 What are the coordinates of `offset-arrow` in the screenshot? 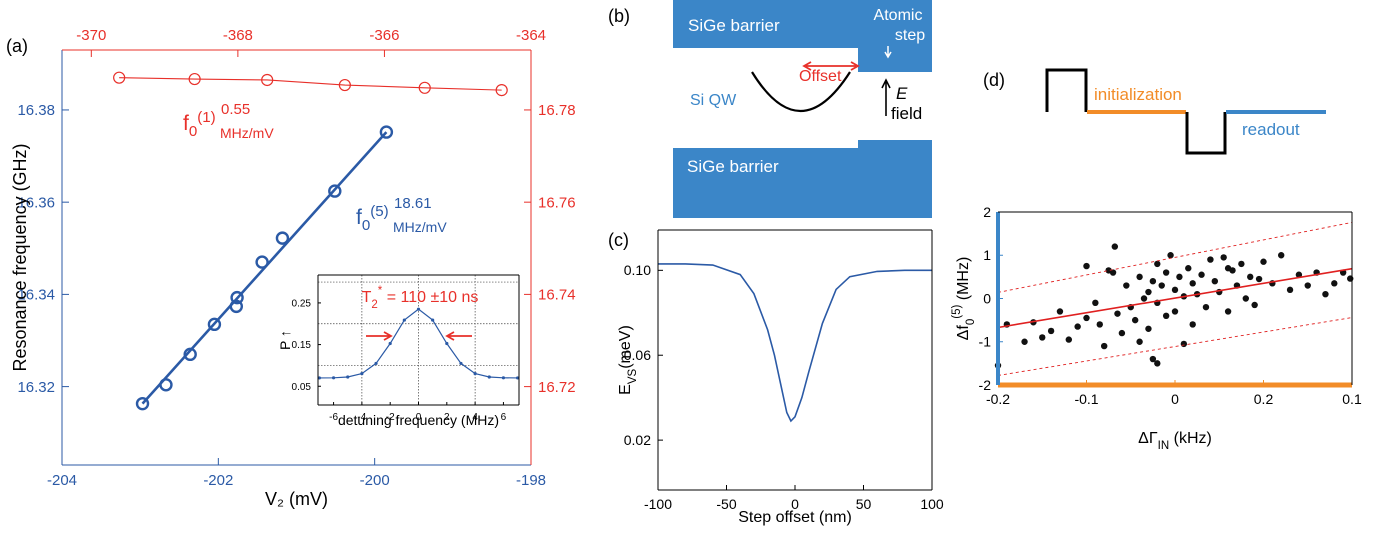 It's located at (831, 66).